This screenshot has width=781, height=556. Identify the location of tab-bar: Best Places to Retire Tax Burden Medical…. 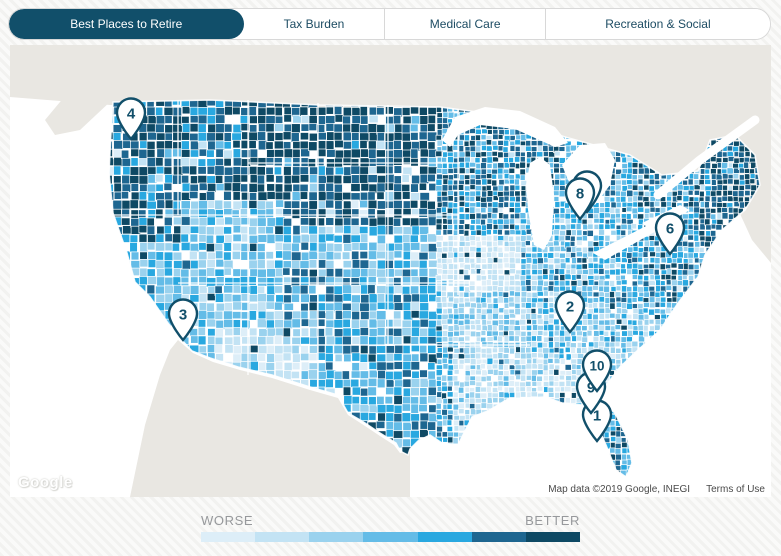
(389, 24).